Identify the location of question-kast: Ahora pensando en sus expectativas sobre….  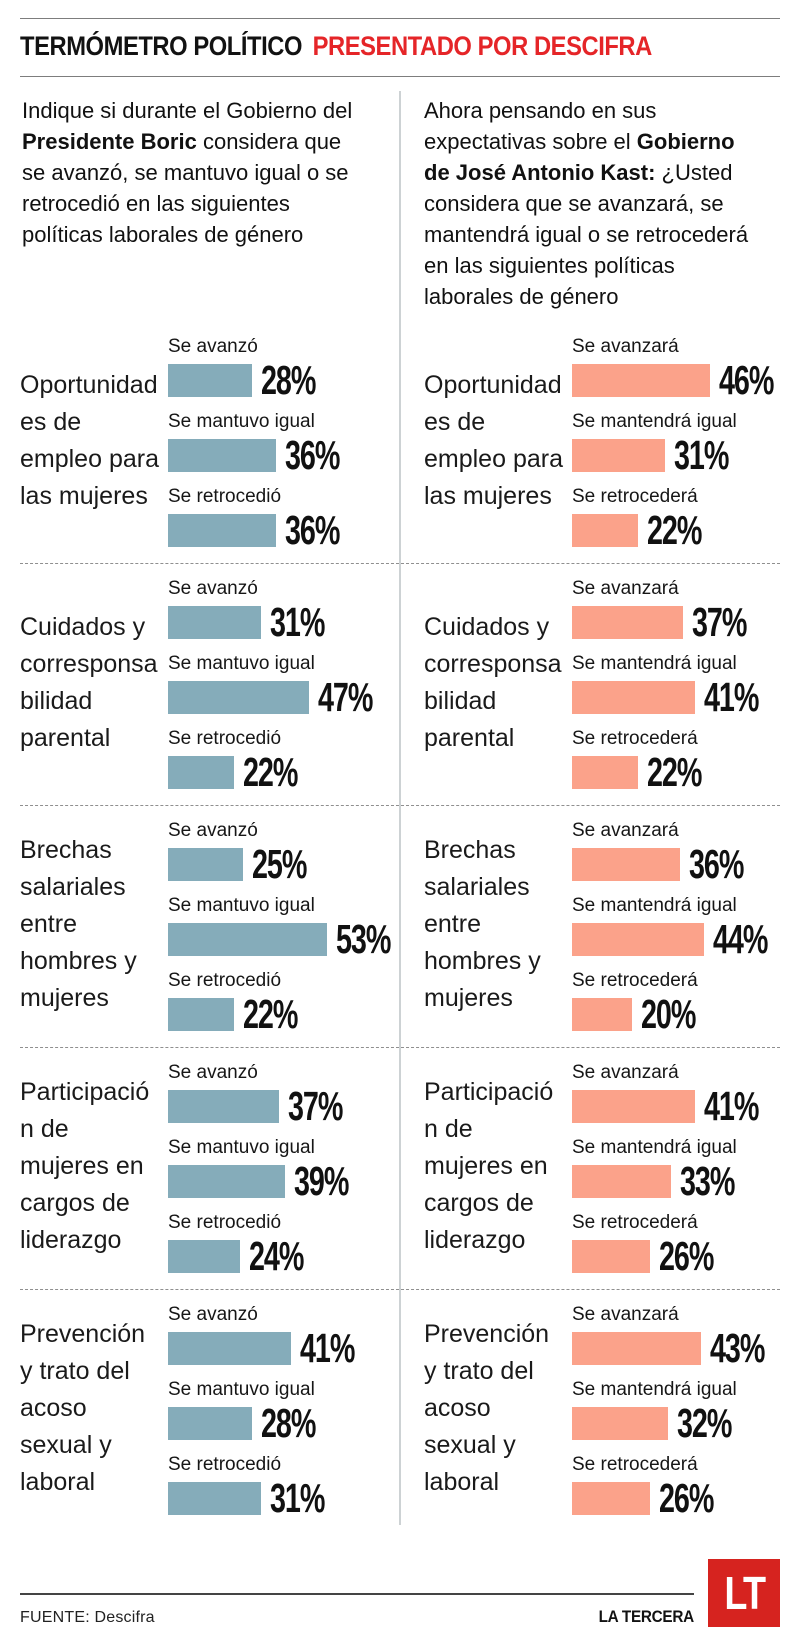
(590, 199).